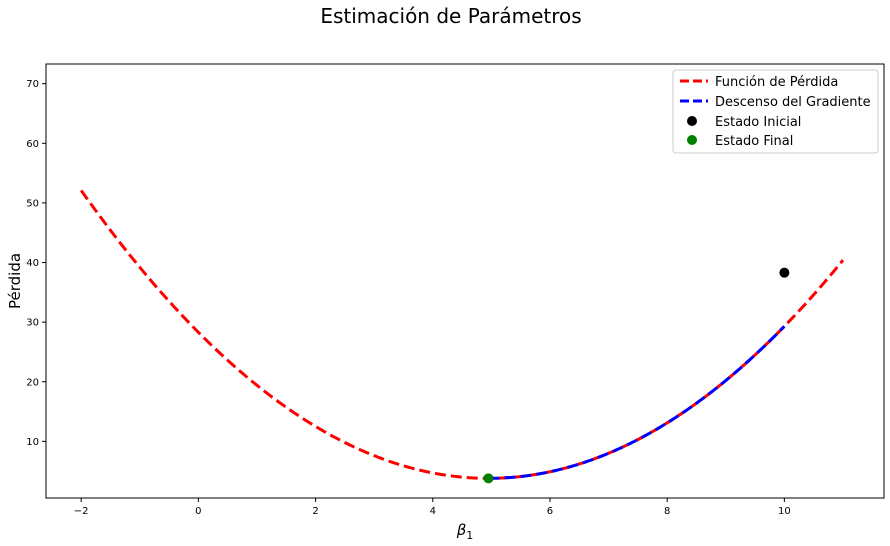  What do you see at coordinates (32, 323) in the screenshot?
I see `y-tick-label: 30` at bounding box center [32, 323].